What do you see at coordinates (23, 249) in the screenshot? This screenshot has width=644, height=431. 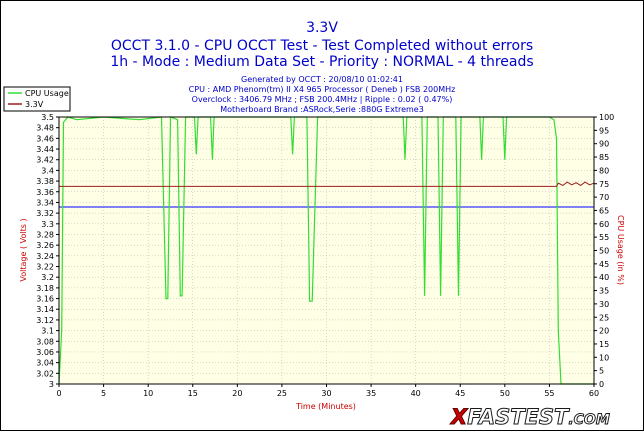 I see `y-axis-label: Voltage ( Volts )` at bounding box center [23, 249].